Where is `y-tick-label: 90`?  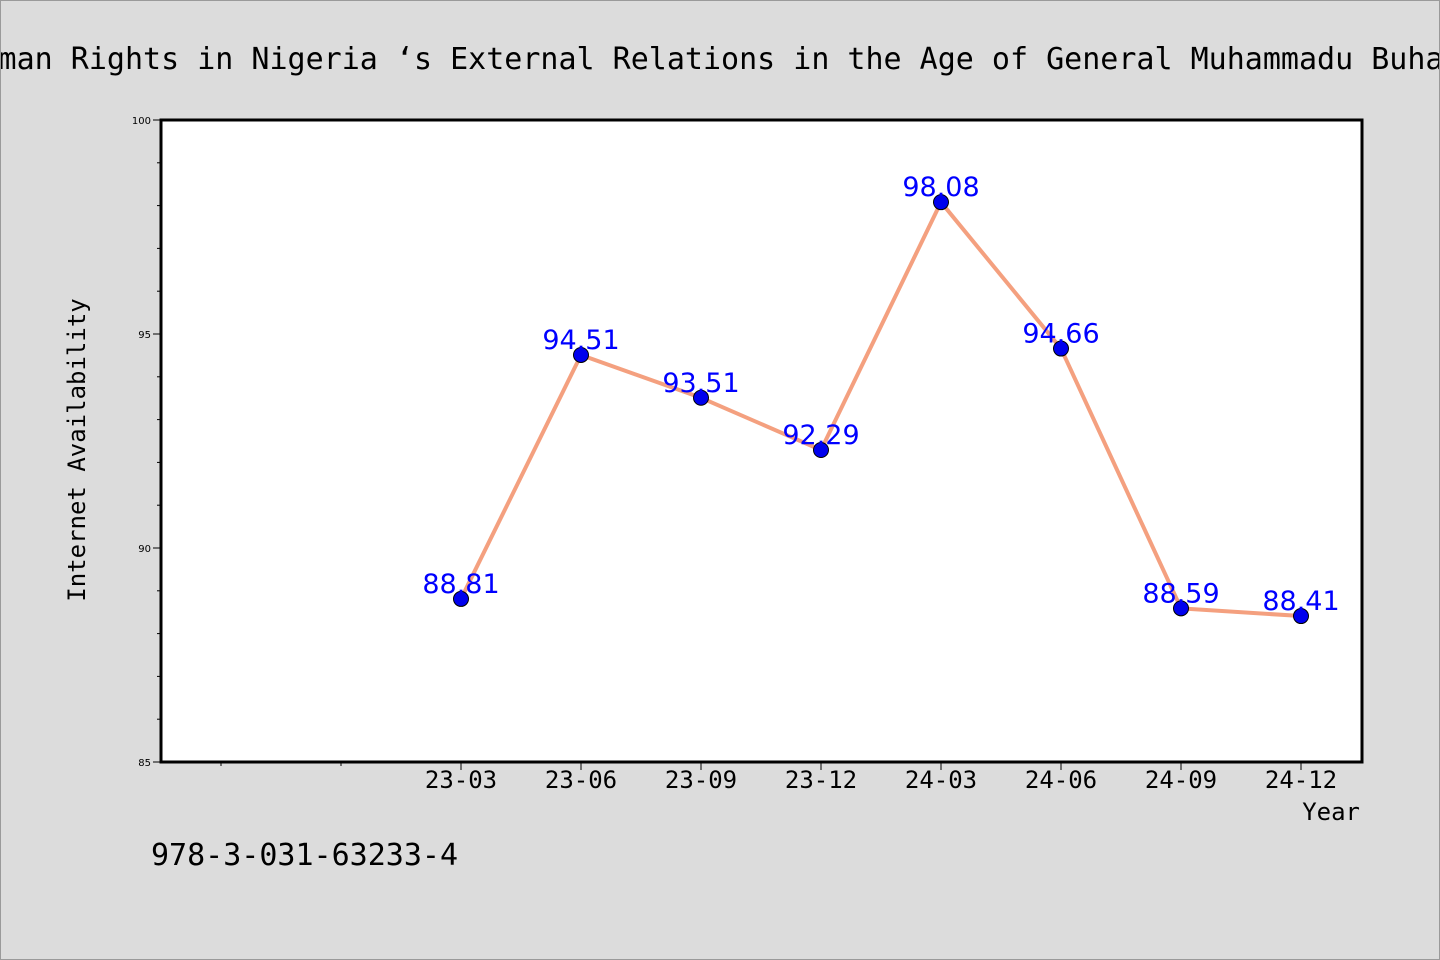 y-tick-label: 90 is located at coordinates (144, 549).